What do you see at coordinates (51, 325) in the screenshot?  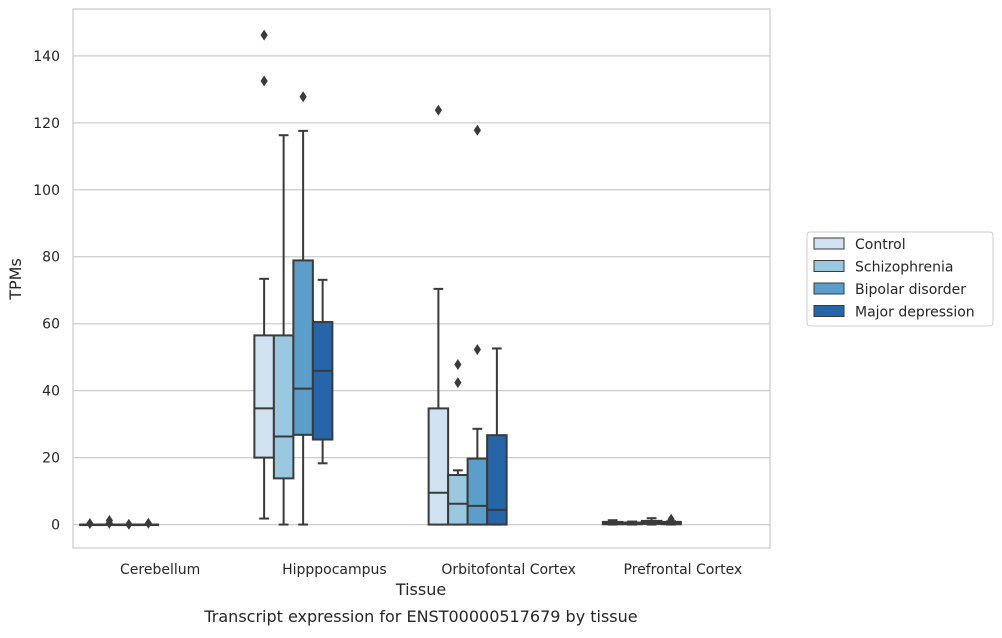 I see `y-tick-label: 60` at bounding box center [51, 325].